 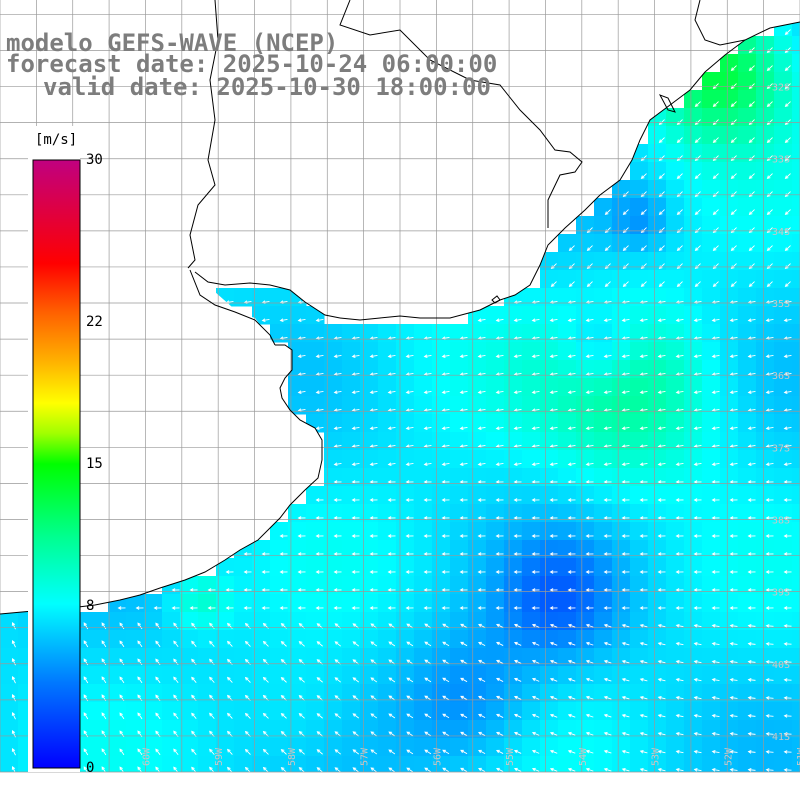 I want to click on forecast-date: forecast date: 2025-10-24 06:00:00, so click(x=252, y=64).